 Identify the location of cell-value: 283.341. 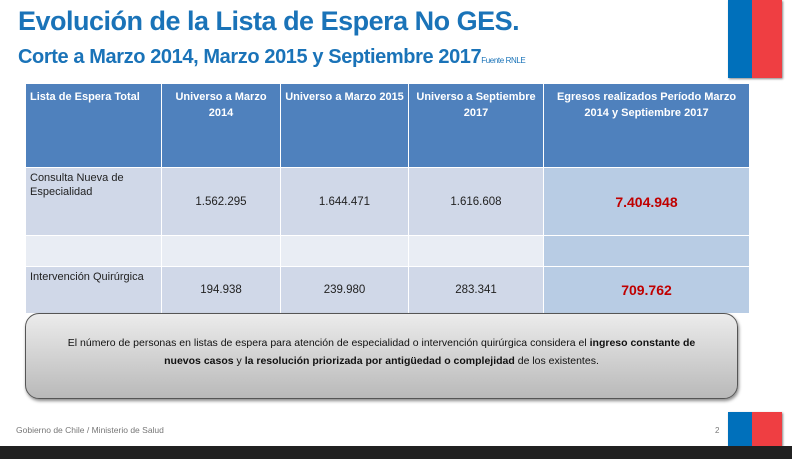
(476, 290).